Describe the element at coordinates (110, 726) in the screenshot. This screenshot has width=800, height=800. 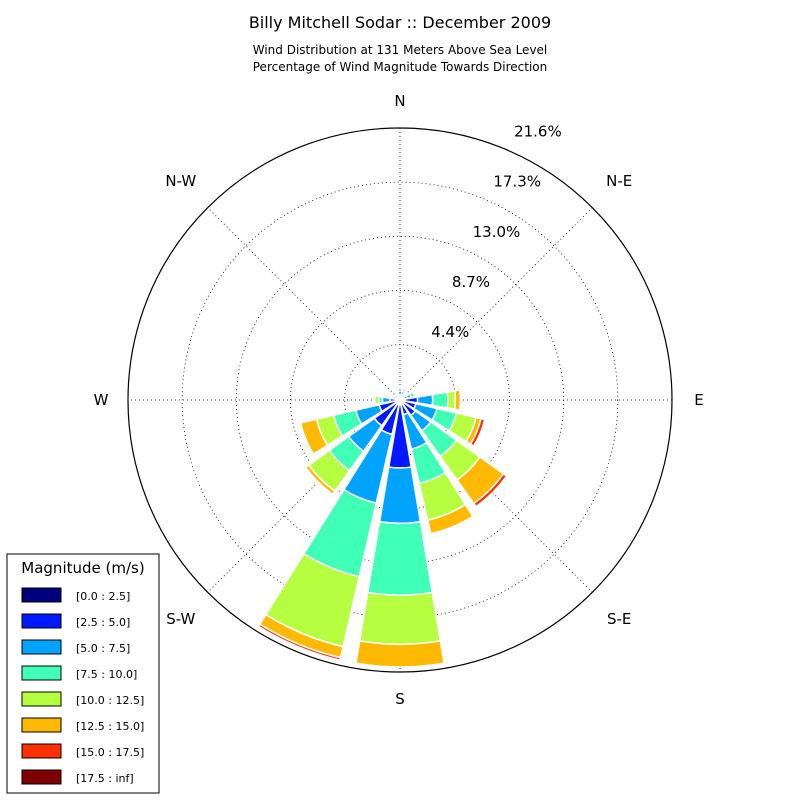
I see `legend-label: [12.5 : 15.0]` at that location.